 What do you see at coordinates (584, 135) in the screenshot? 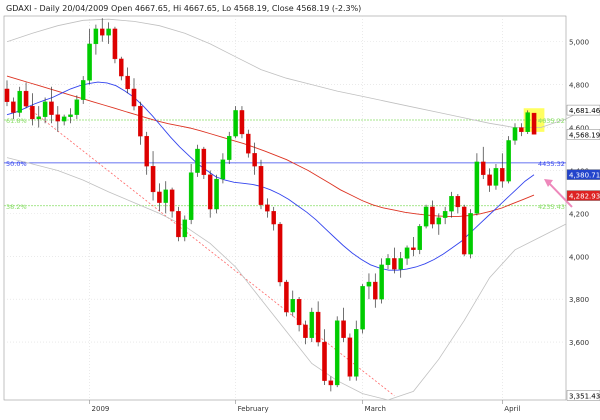
I see `price-tag-label: 4,568.19` at bounding box center [584, 135].